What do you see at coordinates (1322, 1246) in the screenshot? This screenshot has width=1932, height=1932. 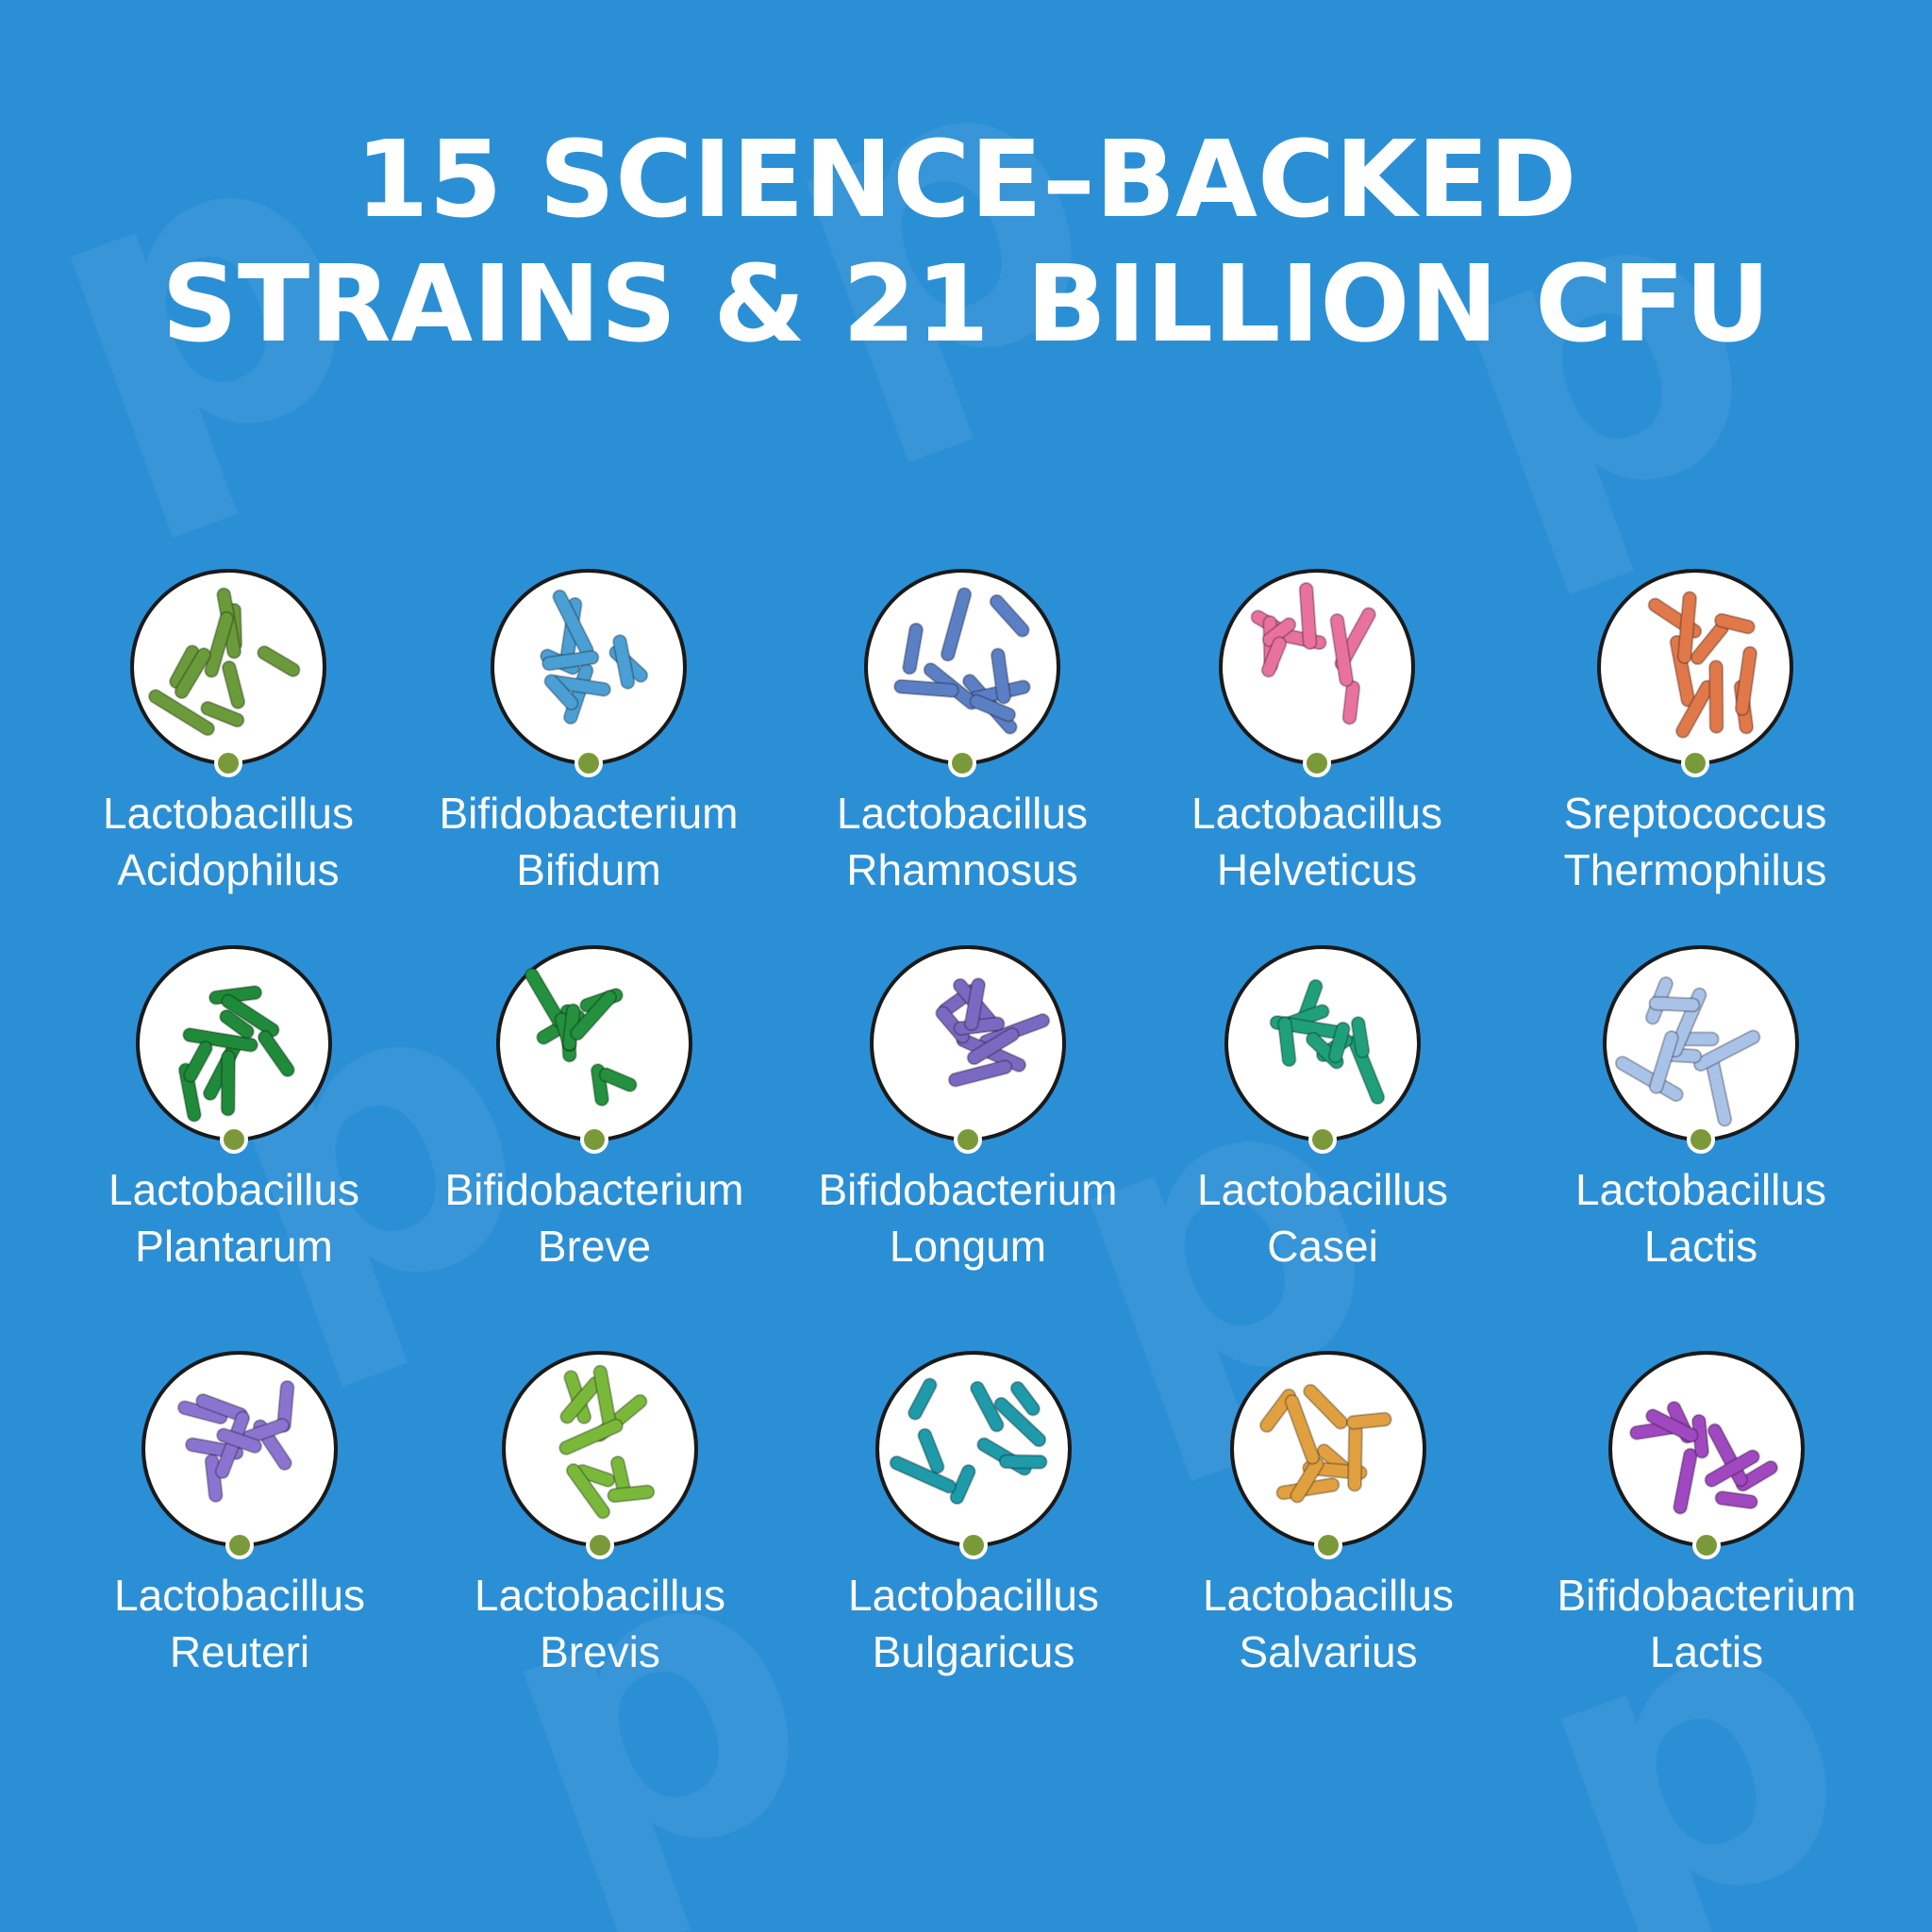 I see `strain-label: Casei` at bounding box center [1322, 1246].